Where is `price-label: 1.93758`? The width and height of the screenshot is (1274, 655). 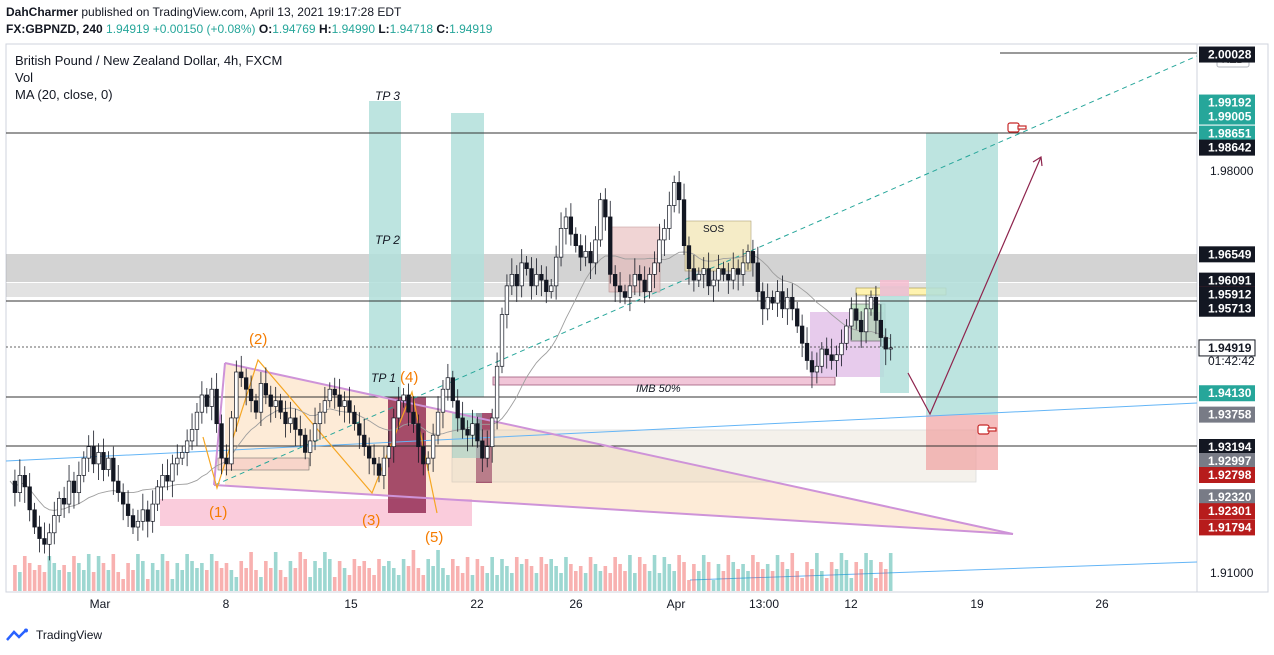 price-label: 1.93758 is located at coordinates (1227, 414).